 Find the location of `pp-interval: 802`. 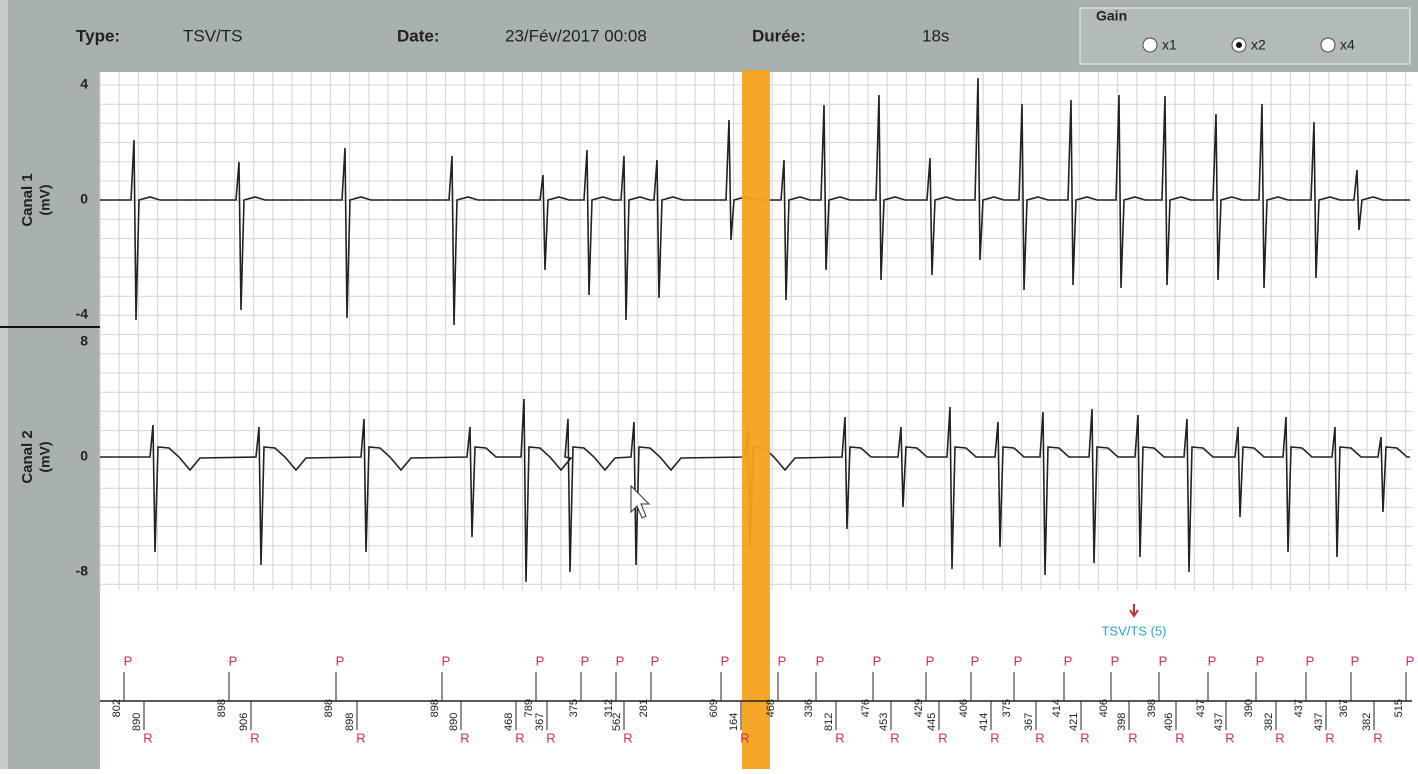

pp-interval: 802 is located at coordinates (117, 708).